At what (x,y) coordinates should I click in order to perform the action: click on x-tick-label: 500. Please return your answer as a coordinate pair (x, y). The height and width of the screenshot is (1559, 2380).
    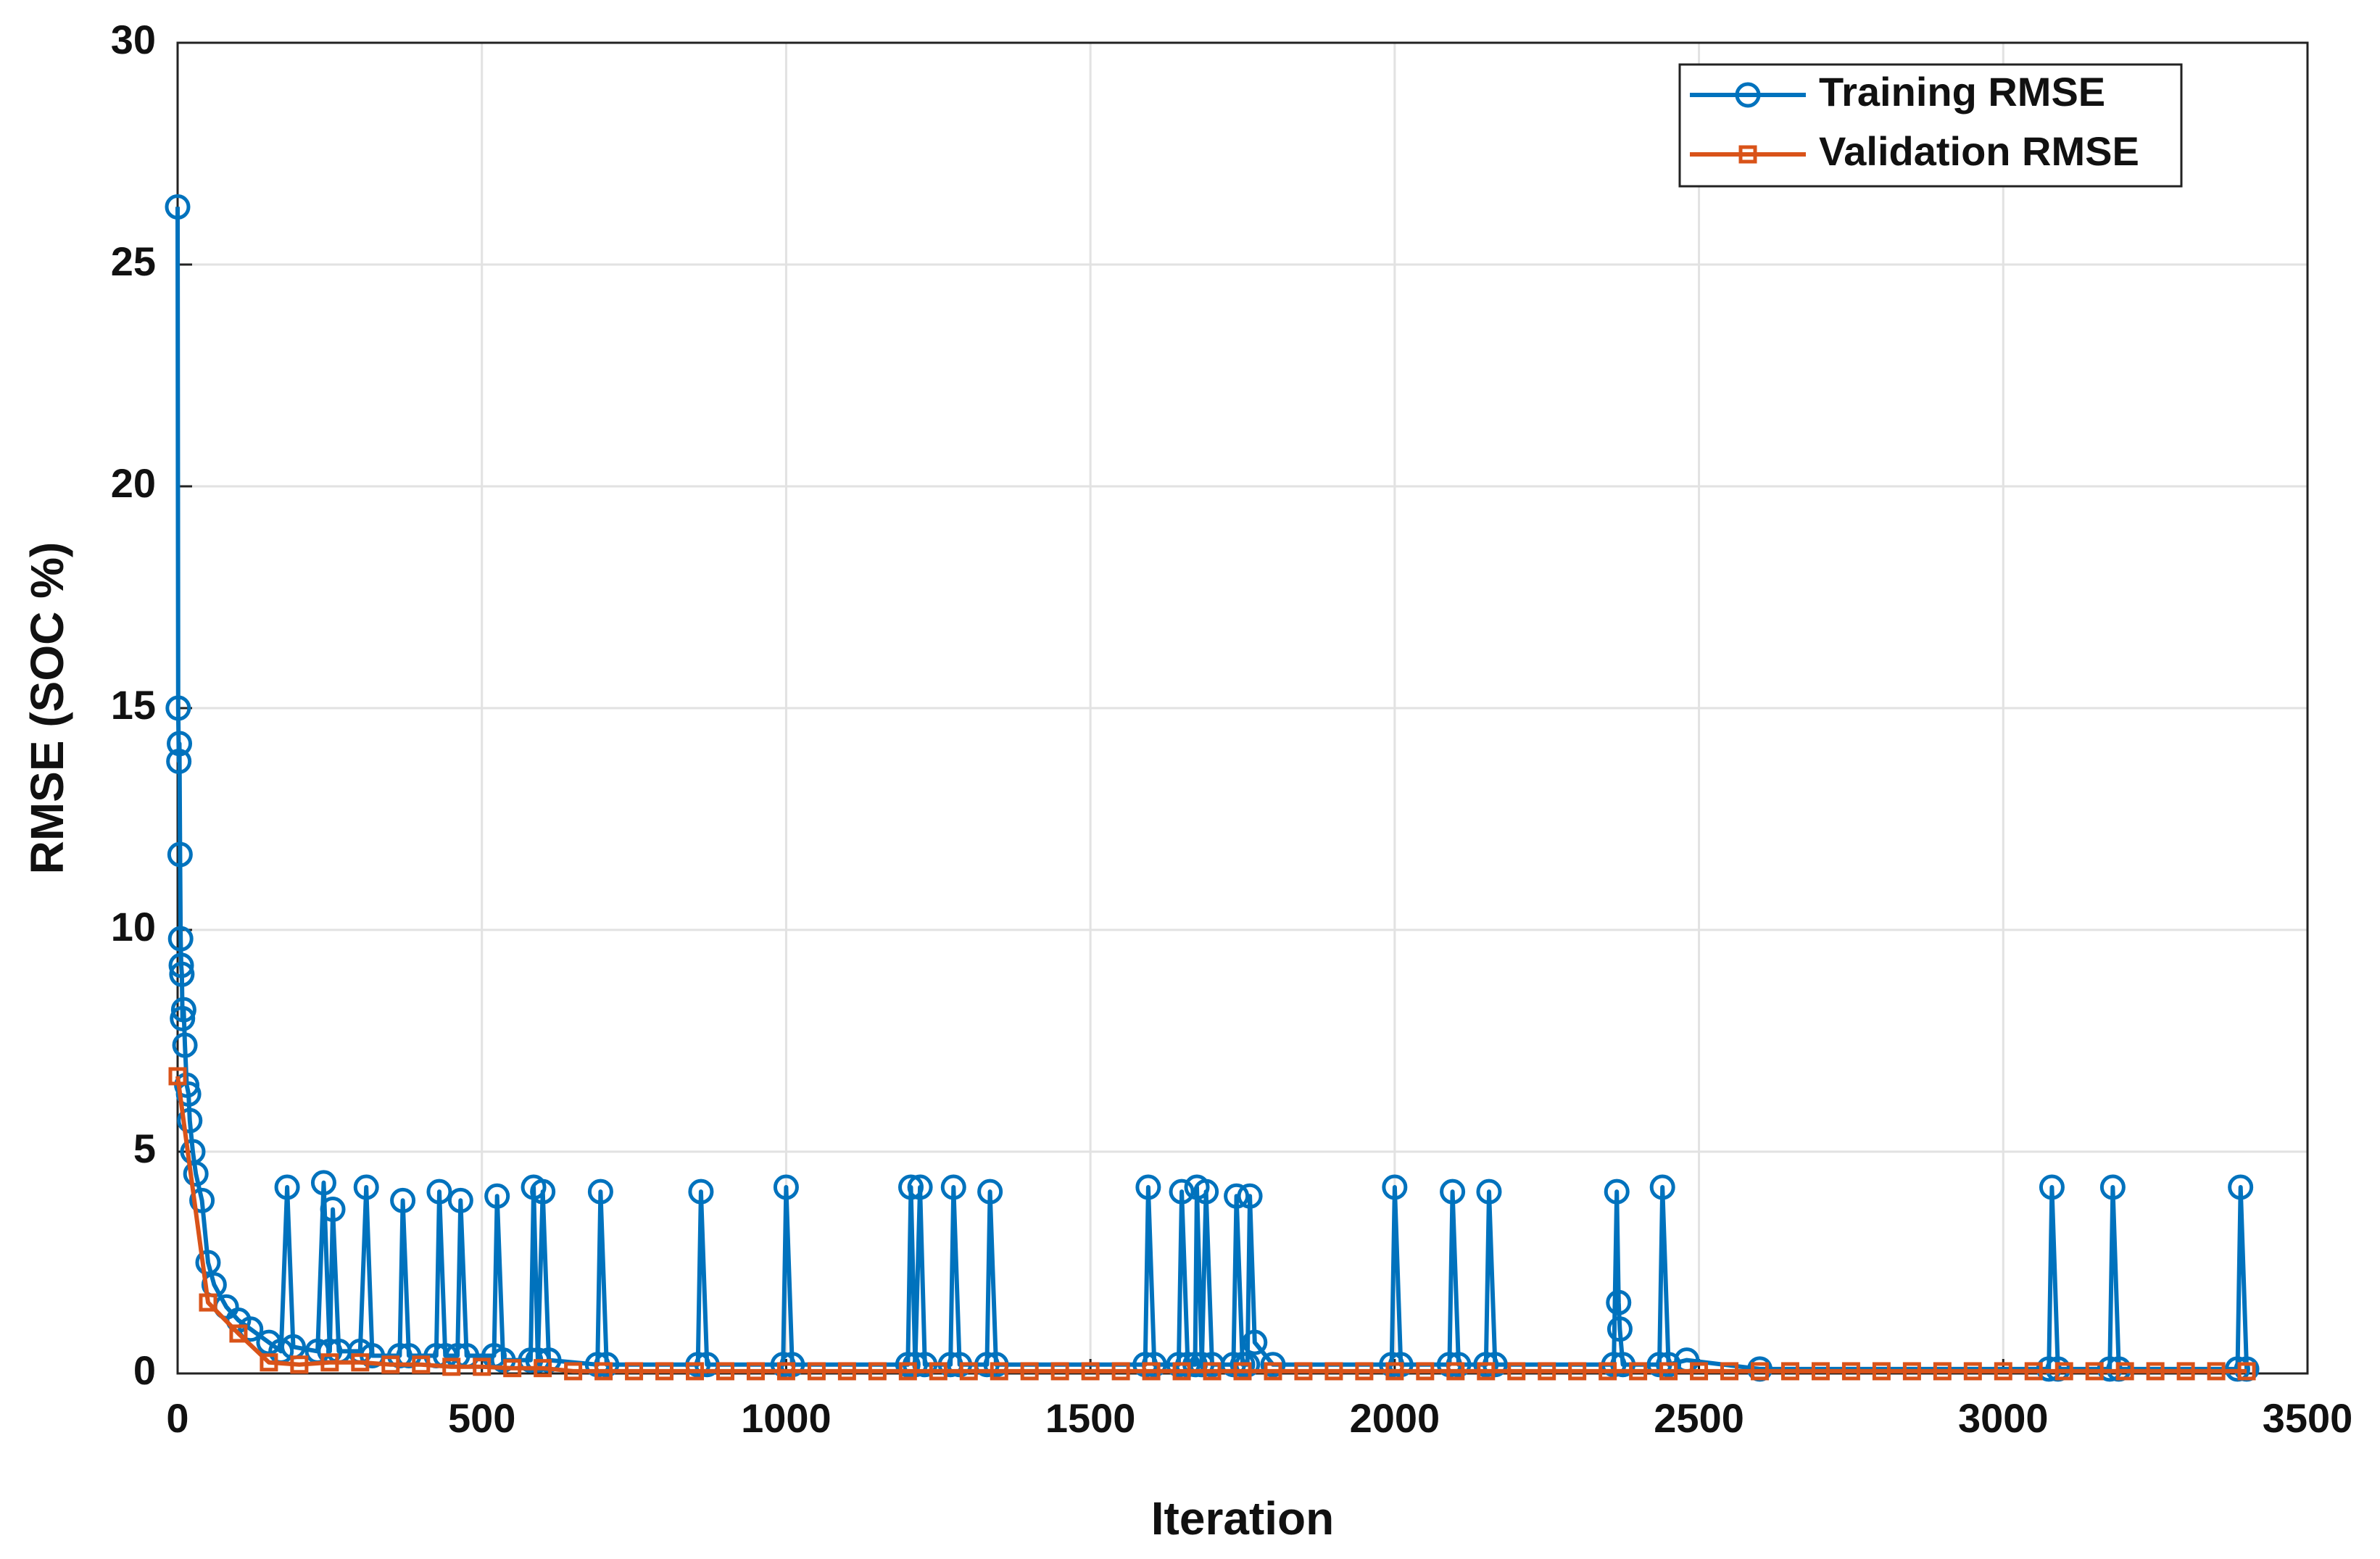
    Looking at the image, I should click on (481, 1418).